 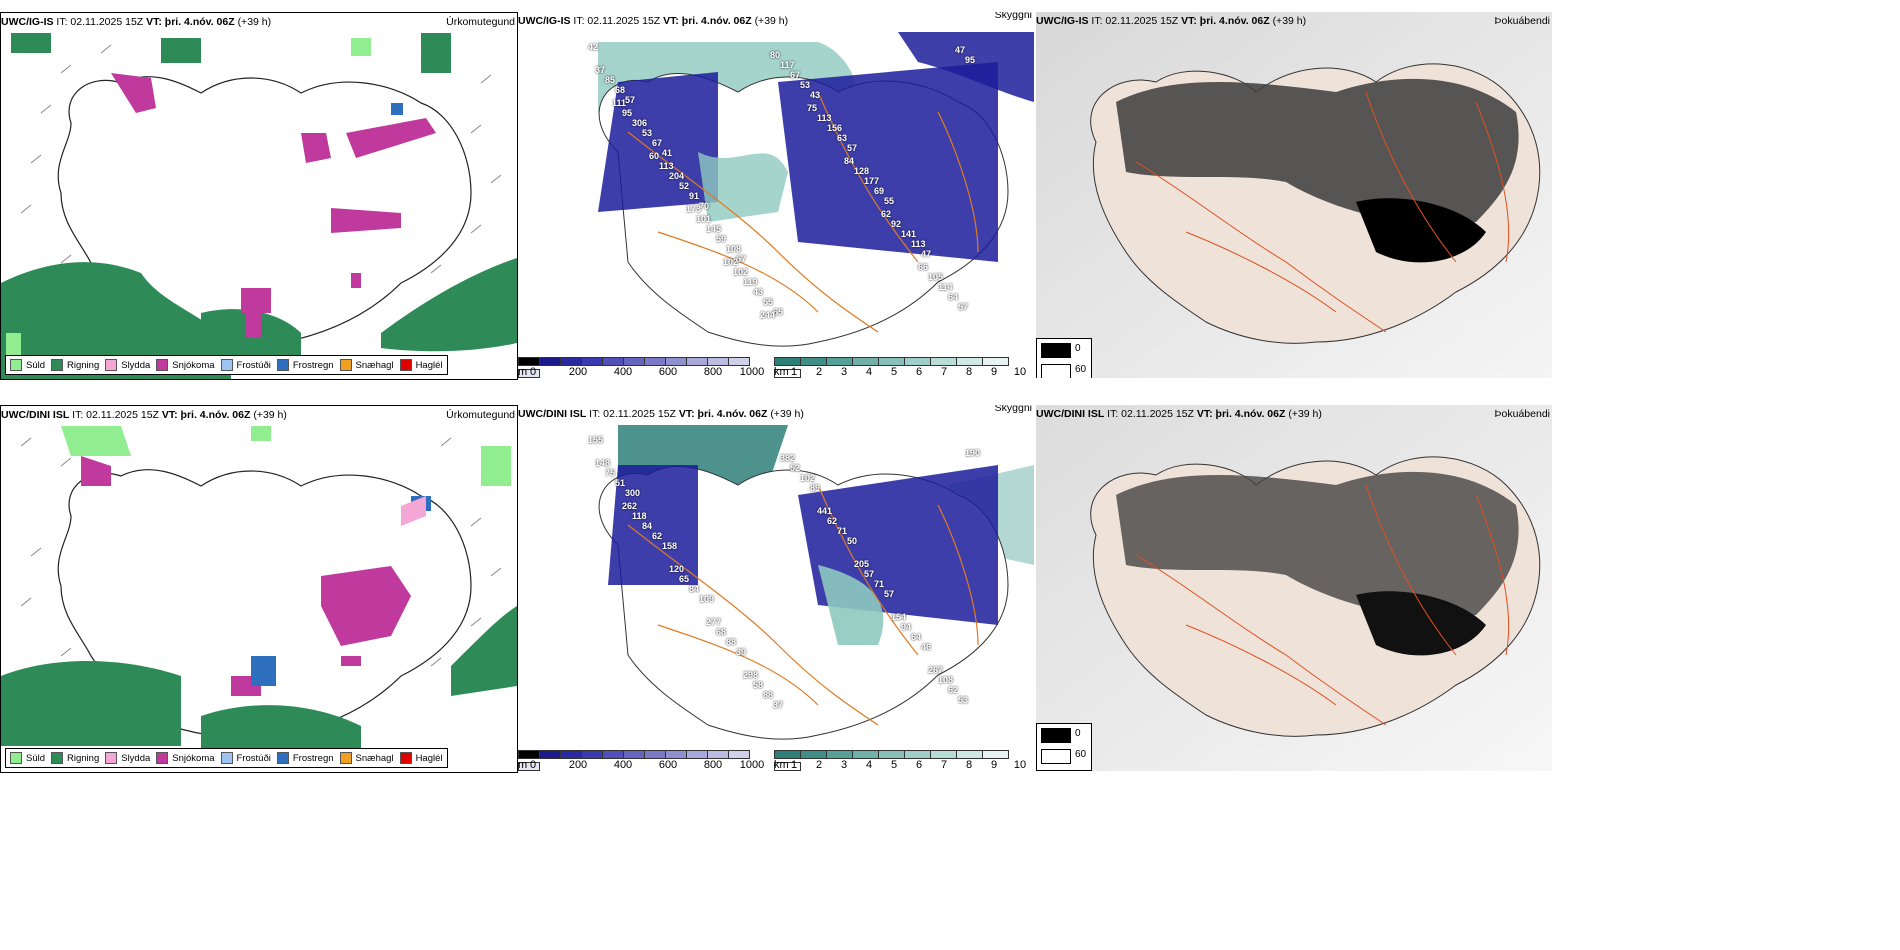 I want to click on legend-item: Snæhagl, so click(x=366, y=365).